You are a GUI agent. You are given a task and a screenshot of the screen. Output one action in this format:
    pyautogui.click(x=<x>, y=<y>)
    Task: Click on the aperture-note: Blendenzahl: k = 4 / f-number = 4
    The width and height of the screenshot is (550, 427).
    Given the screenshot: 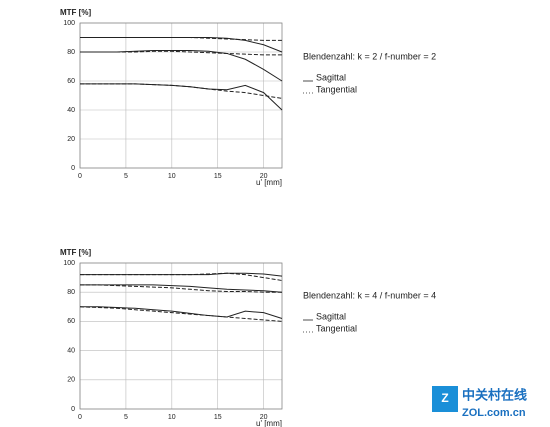 What is the action you would take?
    pyautogui.click(x=369, y=295)
    